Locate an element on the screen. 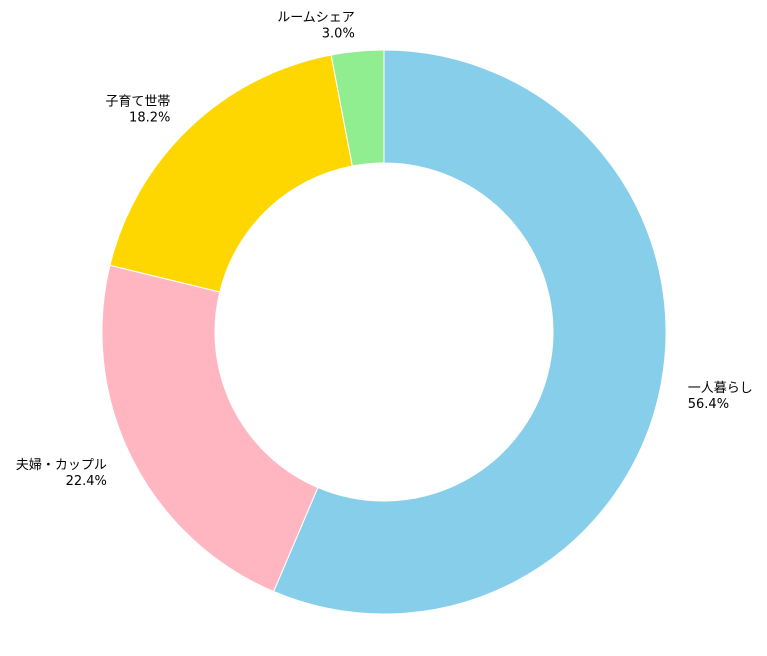 This screenshot has width=767, height=656. slice-label-2: 子育て世帯 18.2% is located at coordinates (137, 109).